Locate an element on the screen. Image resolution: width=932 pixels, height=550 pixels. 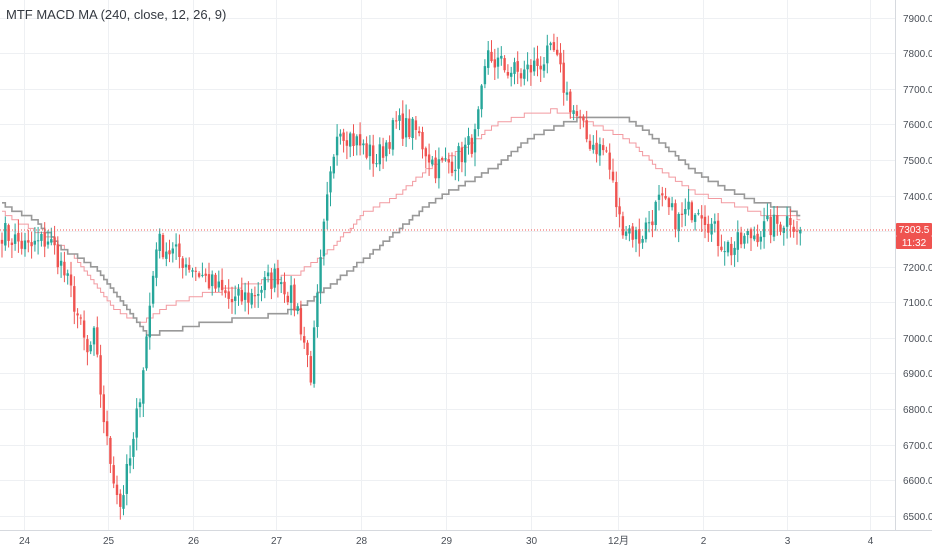
y-tick-label: 6500.0 is located at coordinates (917, 517).